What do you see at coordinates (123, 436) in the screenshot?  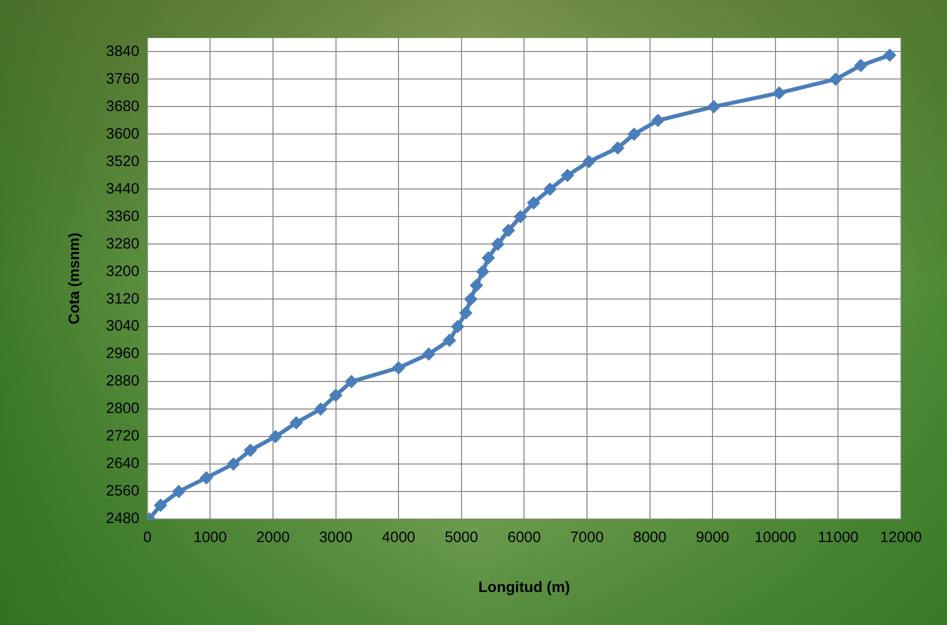 I see `y-tick-label: 2720` at bounding box center [123, 436].